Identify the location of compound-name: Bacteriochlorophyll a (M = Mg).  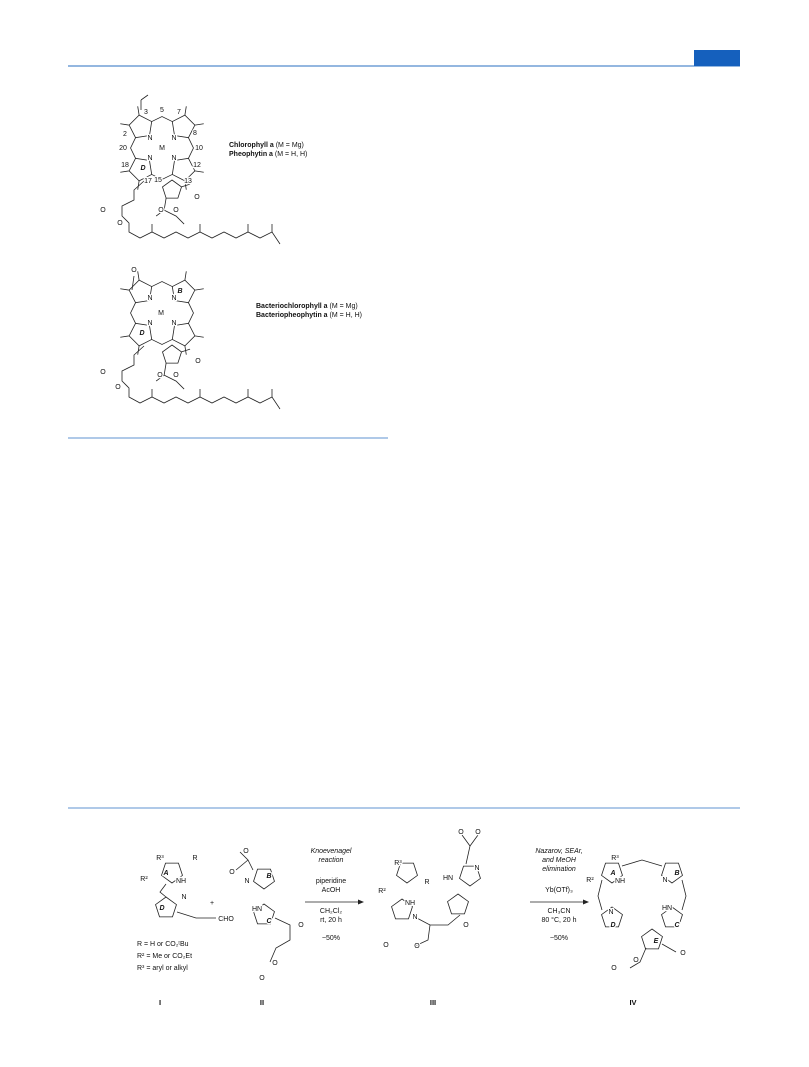
(307, 306).